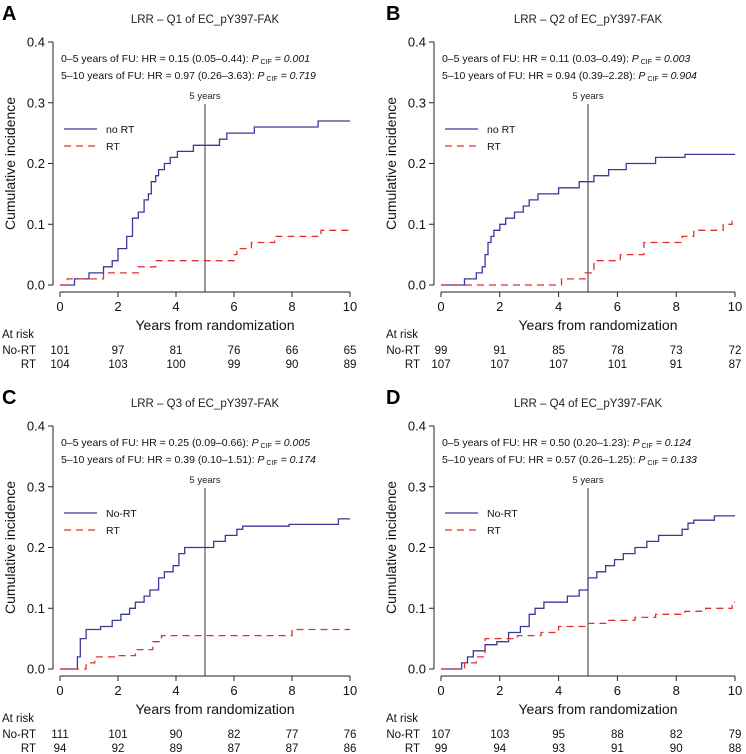 The height and width of the screenshot is (754, 746). I want to click on y-tick-label: 0.3, so click(417, 486).